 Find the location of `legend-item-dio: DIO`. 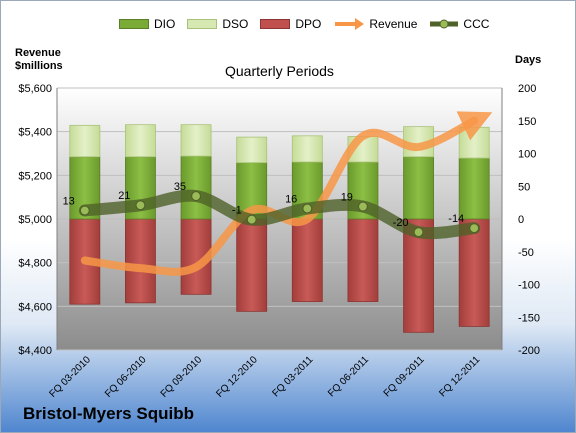

legend-item-dio: DIO is located at coordinates (147, 24).